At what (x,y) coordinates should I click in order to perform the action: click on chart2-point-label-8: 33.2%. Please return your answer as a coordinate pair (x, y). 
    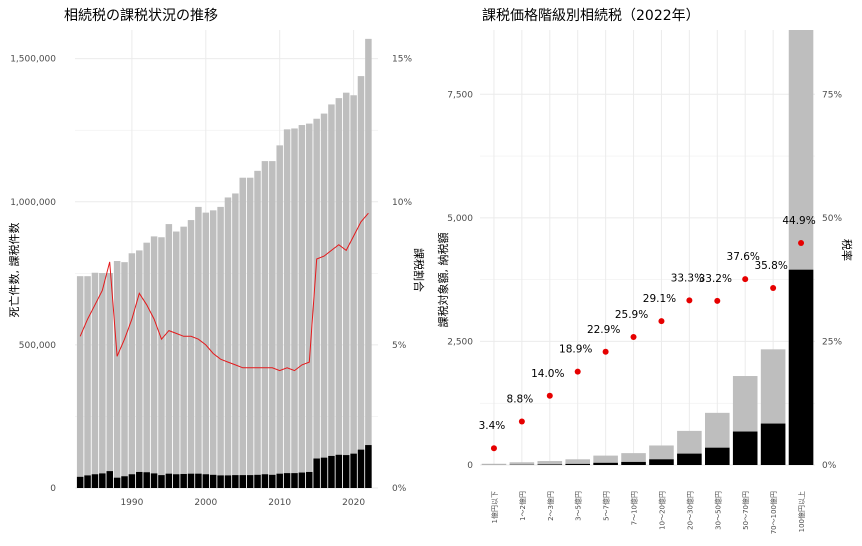
    Looking at the image, I should click on (715, 279).